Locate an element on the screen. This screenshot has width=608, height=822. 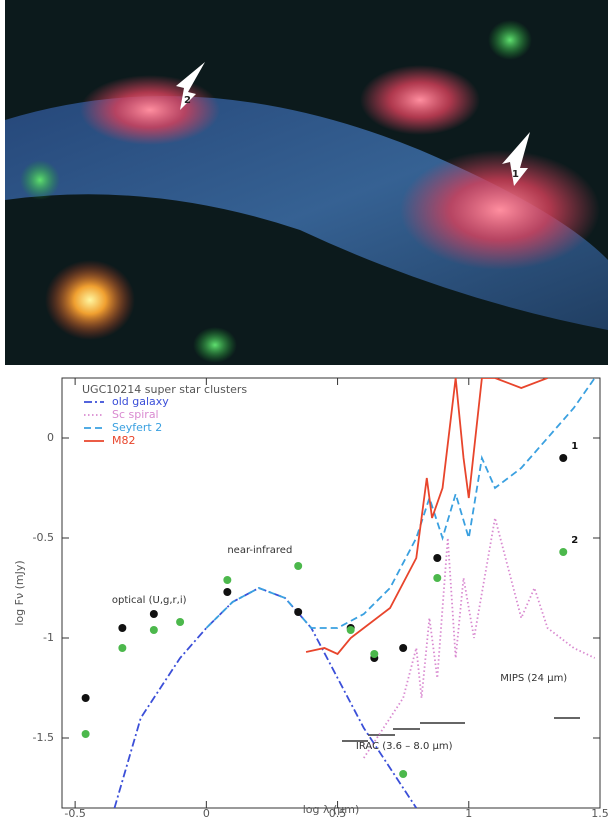
x-tick-label: 1 is located at coordinates (468, 812).